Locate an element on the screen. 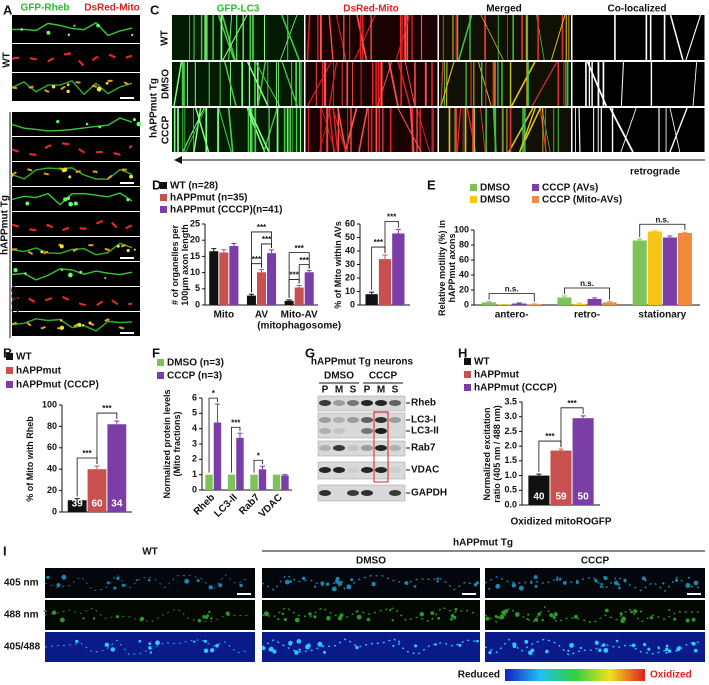 The height and width of the screenshot is (685, 709). y-tick-label: 80 is located at coordinates (52, 426).